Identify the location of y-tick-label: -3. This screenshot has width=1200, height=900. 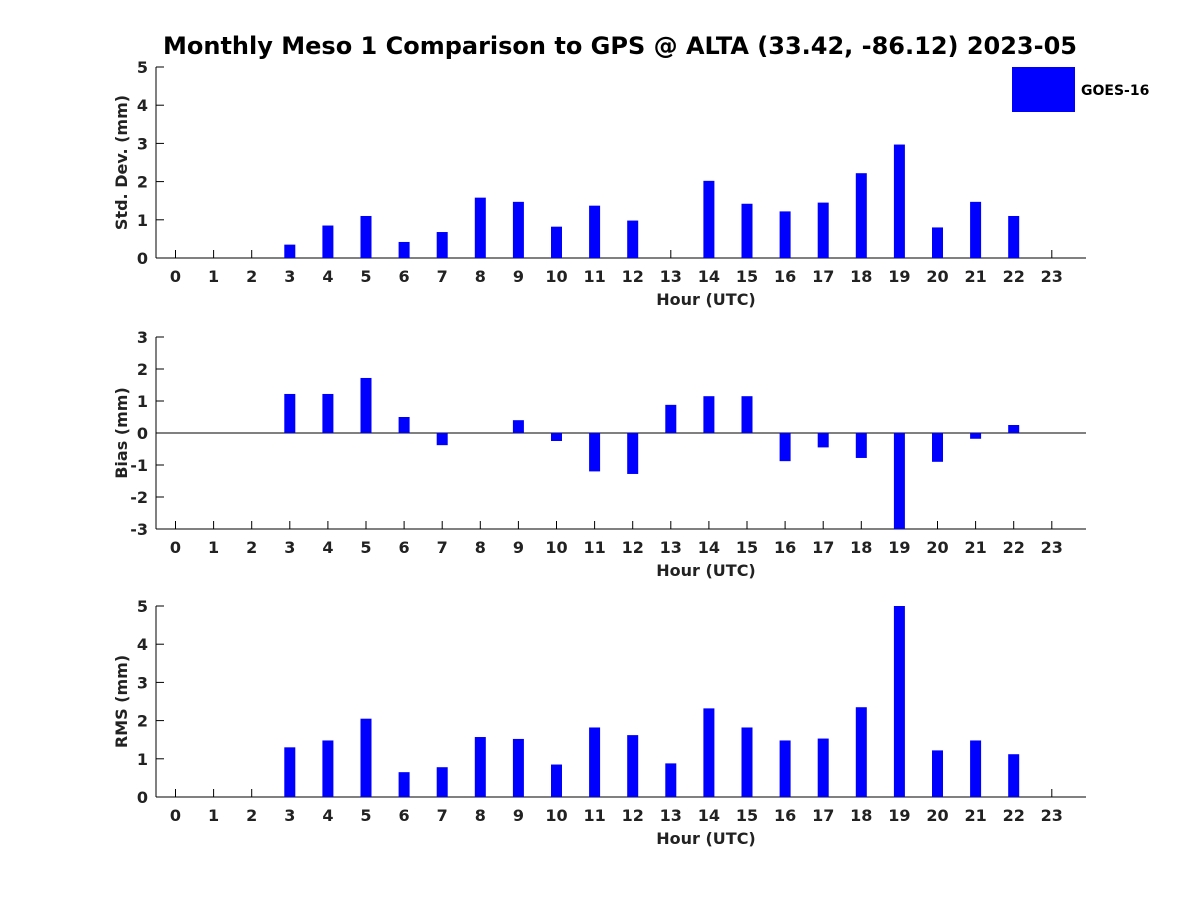
(139, 529).